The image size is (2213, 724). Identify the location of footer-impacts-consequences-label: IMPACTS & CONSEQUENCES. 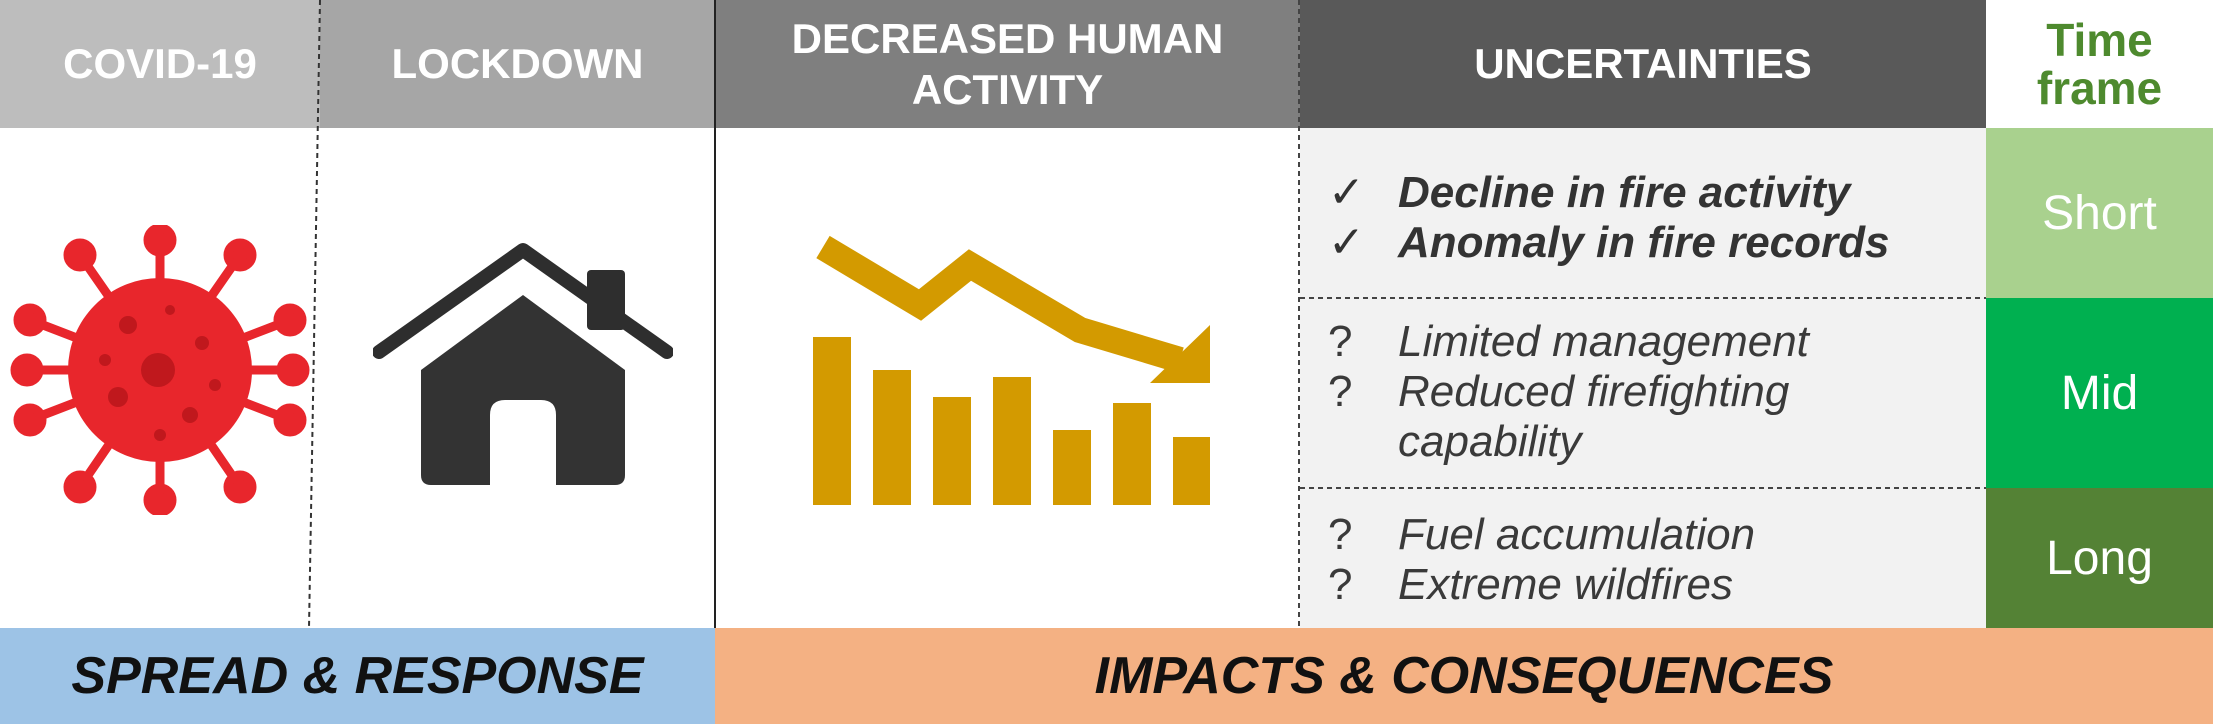
(1464, 676).